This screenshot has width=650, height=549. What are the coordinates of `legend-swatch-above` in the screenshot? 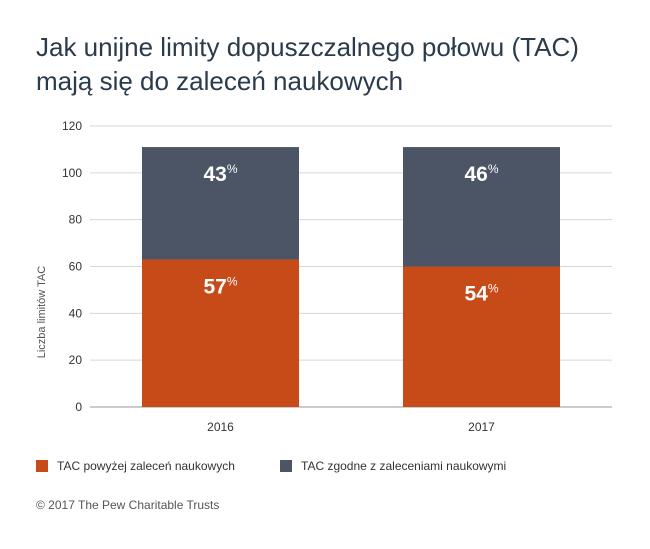 It's located at (42, 466).